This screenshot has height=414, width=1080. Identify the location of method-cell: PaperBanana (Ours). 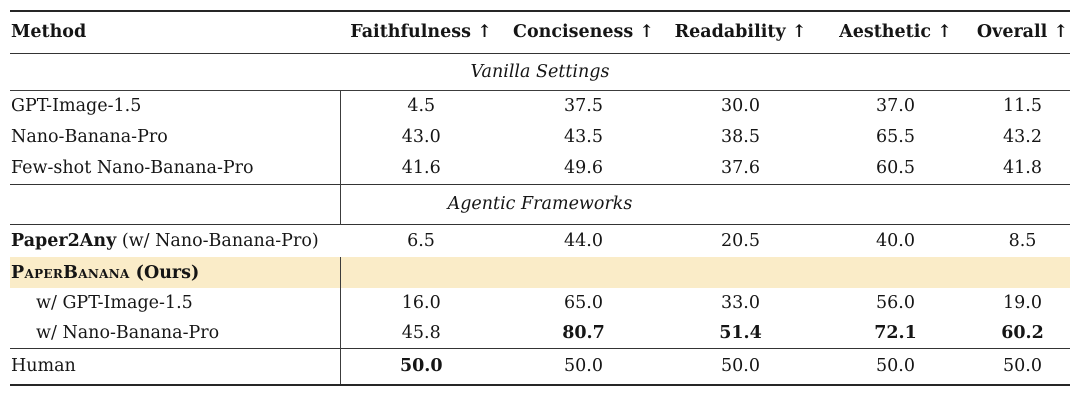
(175, 272).